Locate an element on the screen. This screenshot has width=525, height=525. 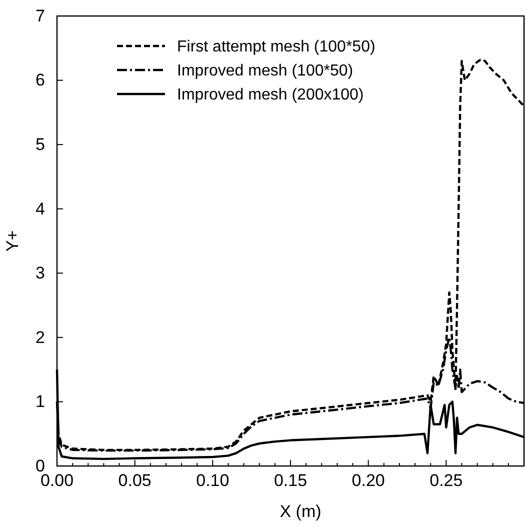
legend-label: Improved mesh (100*50) is located at coordinates (265, 71).